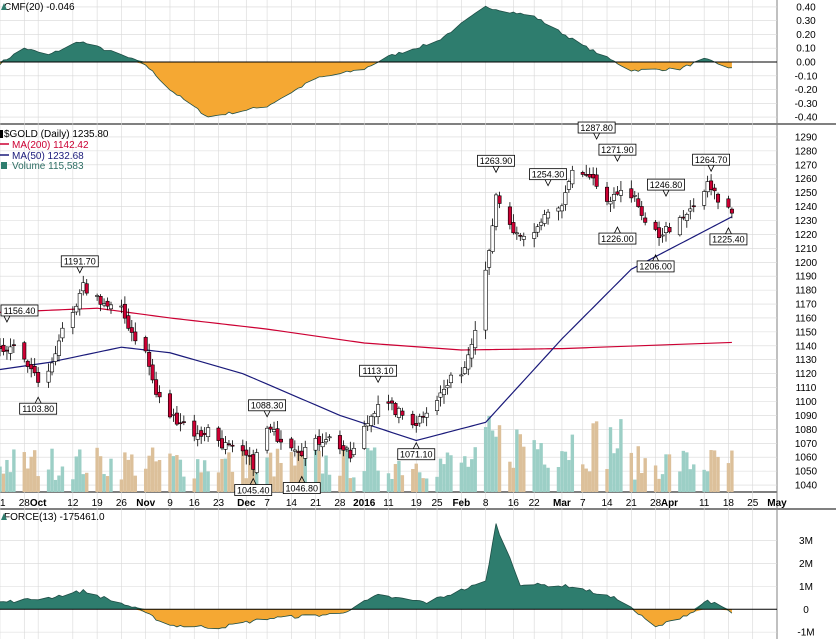 The width and height of the screenshot is (836, 639). Describe the element at coordinates (56, 134) in the screenshot. I see `price-title: $GOLD (Daily) 1235.80` at that location.